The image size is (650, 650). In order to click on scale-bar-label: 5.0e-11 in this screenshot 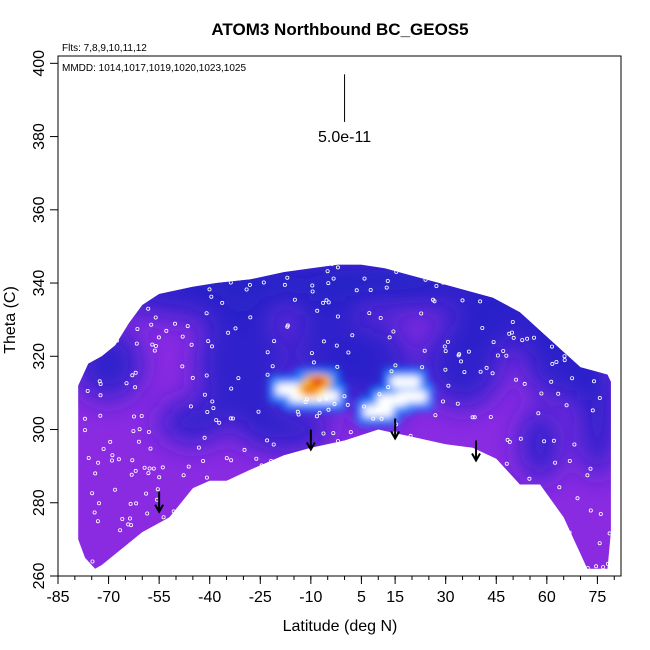, I will do `click(344, 137)`.